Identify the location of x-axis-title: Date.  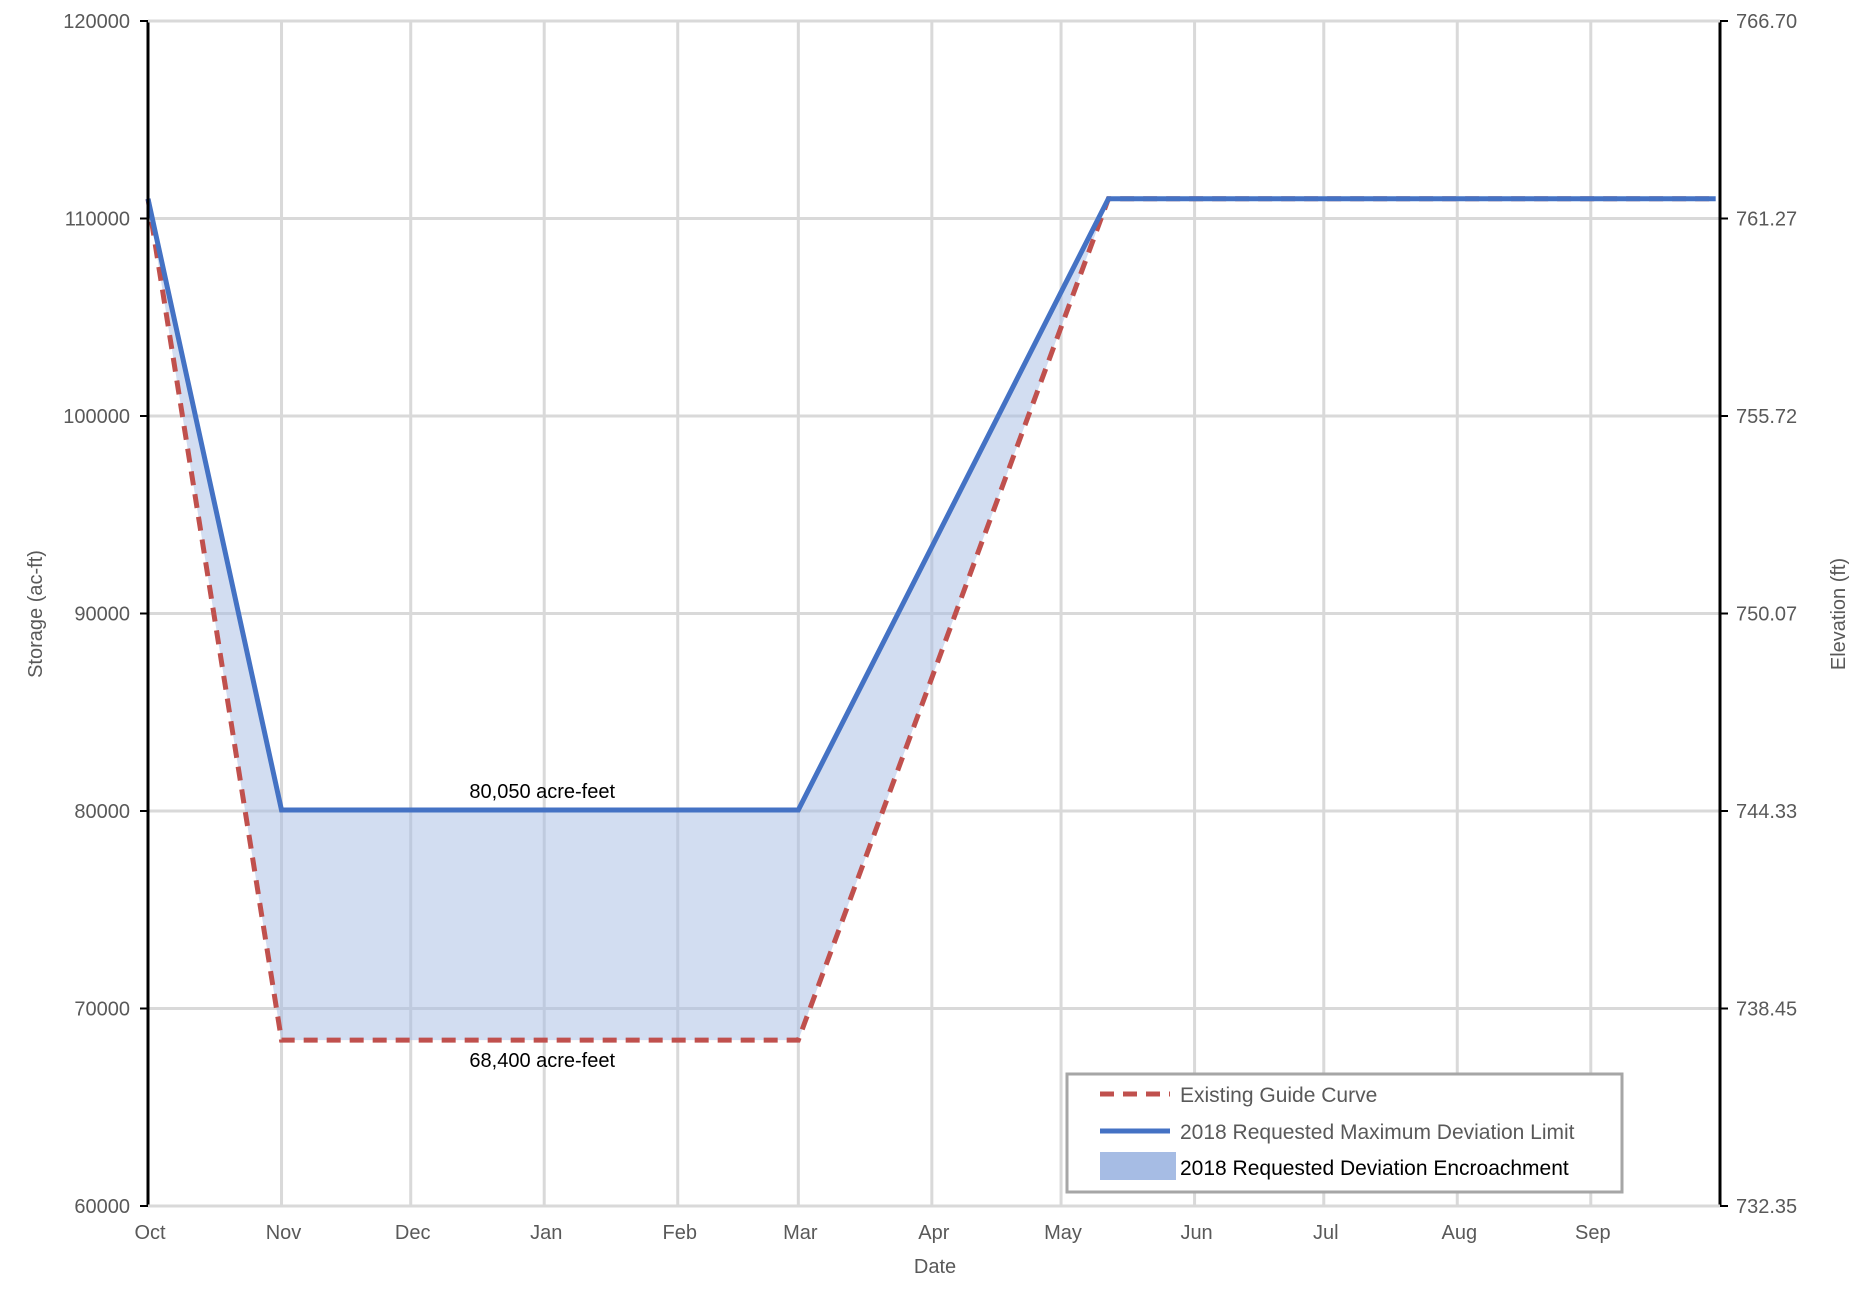
(935, 1267).